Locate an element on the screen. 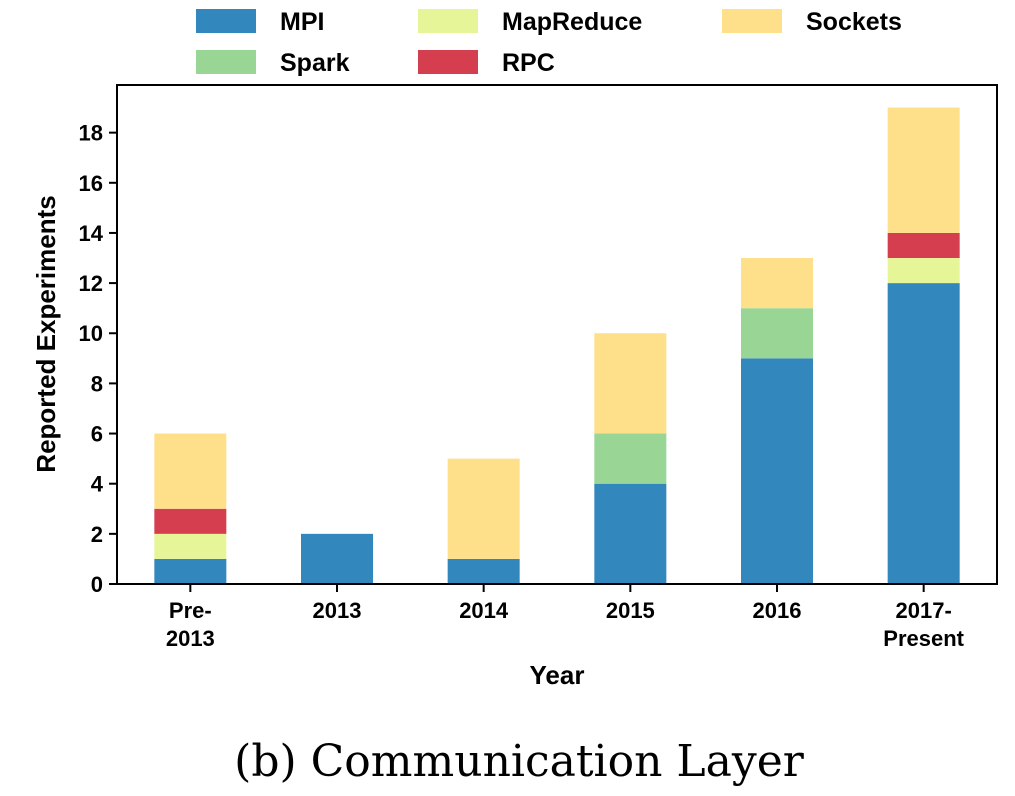  y-axis-label: Reported Experiments is located at coordinates (46, 333).